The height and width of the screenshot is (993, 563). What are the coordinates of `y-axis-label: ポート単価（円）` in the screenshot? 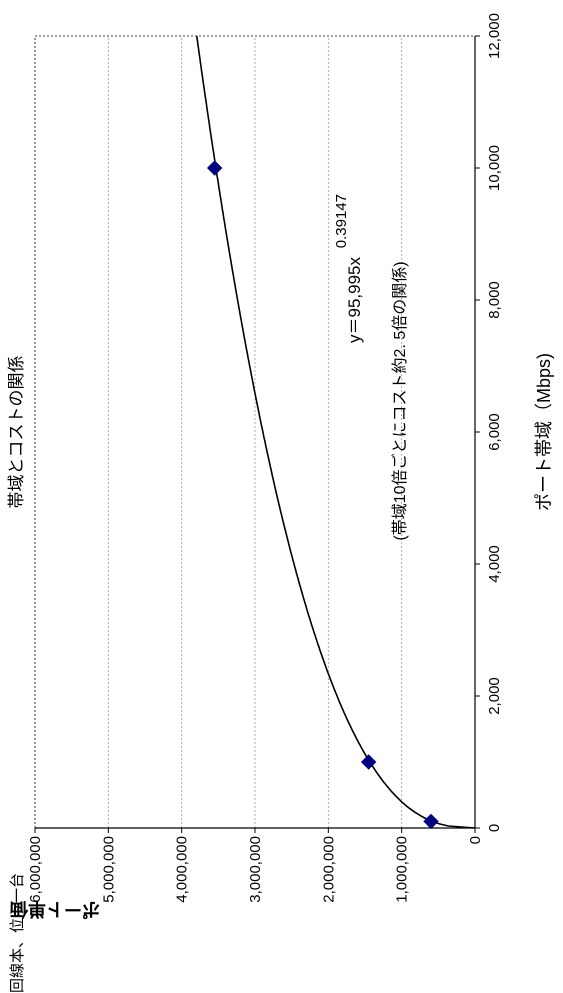 It's located at (50, 909).